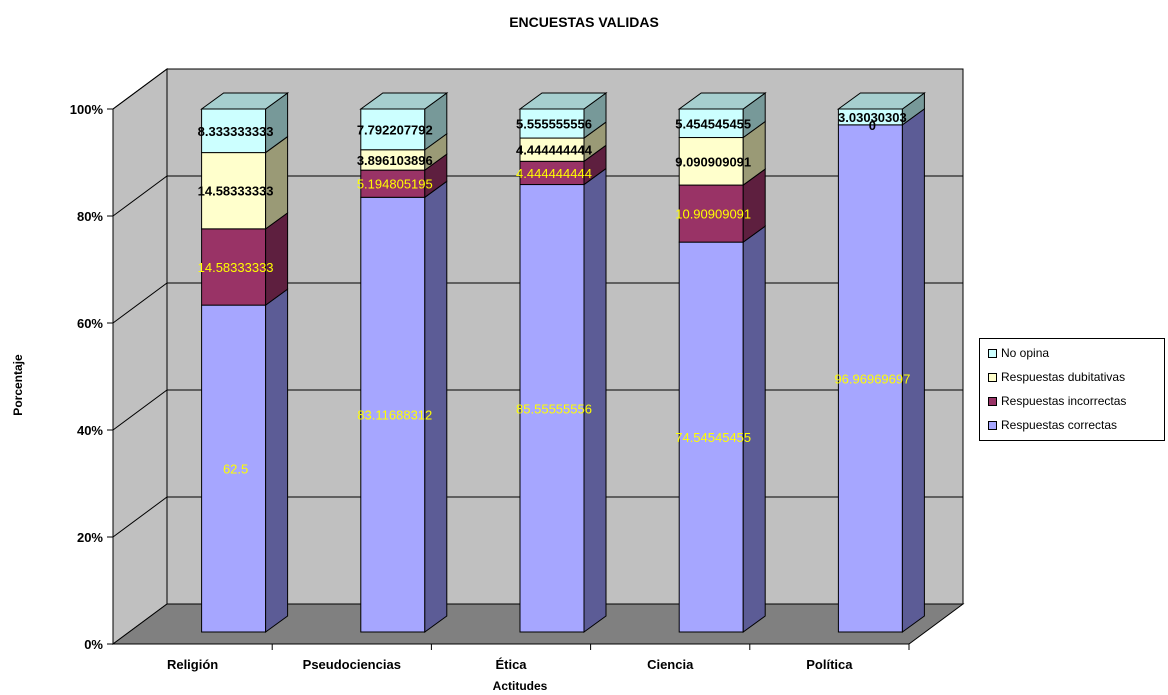  I want to click on data-label-ciencia-respuestas-incorrectas: 10.90909091, so click(713, 214).